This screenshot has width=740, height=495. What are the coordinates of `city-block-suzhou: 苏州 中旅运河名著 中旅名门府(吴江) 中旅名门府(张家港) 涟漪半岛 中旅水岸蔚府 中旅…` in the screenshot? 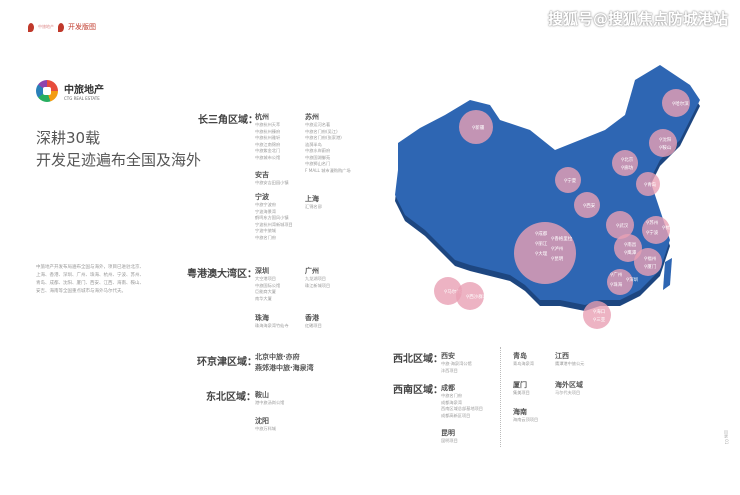 It's located at (328, 143).